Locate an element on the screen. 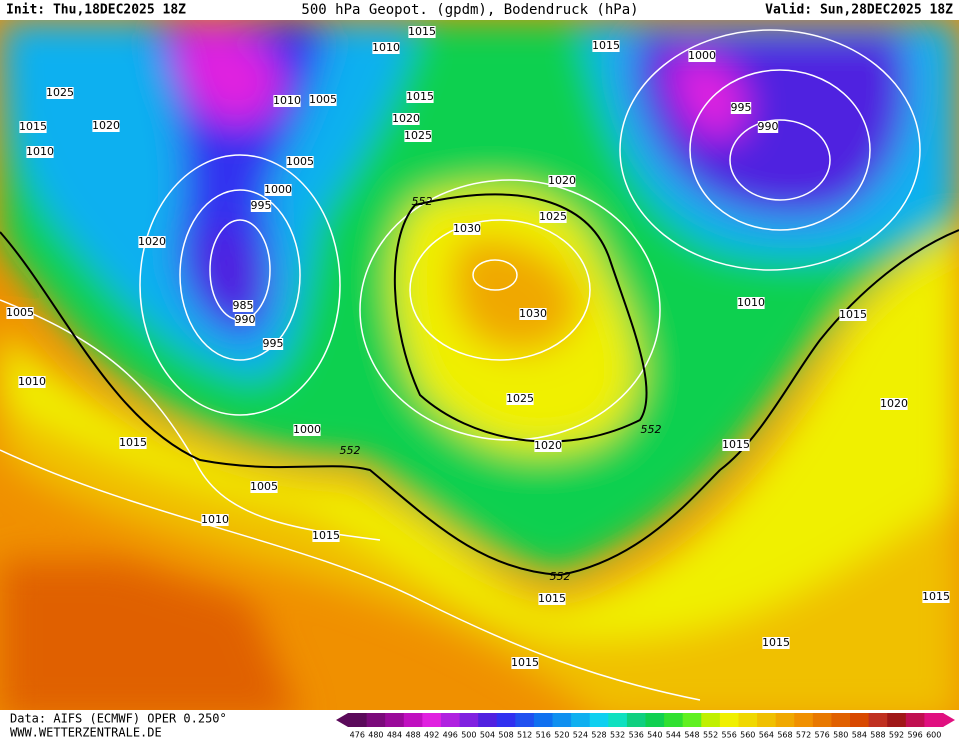 This screenshot has width=959, height=741. isobar-label: 1000 is located at coordinates (702, 55).